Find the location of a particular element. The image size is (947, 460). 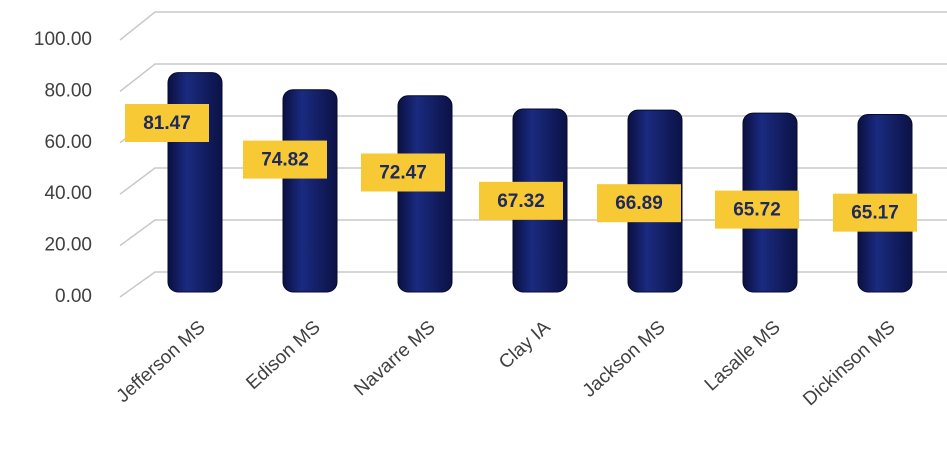

y-tick-label: 80.00 is located at coordinates (68, 90).